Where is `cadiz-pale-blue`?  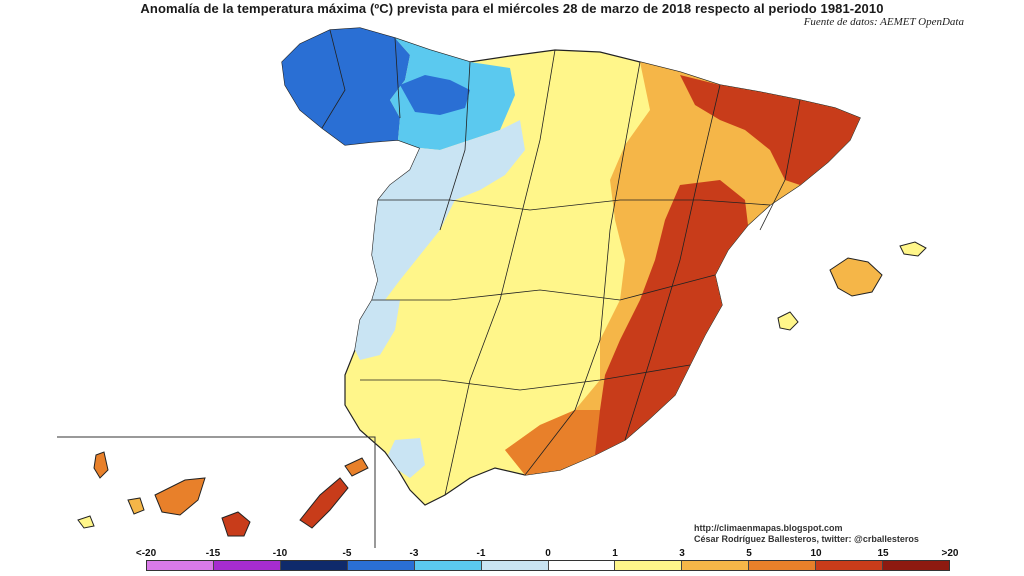
cadiz-pale-blue is located at coordinates (406, 458).